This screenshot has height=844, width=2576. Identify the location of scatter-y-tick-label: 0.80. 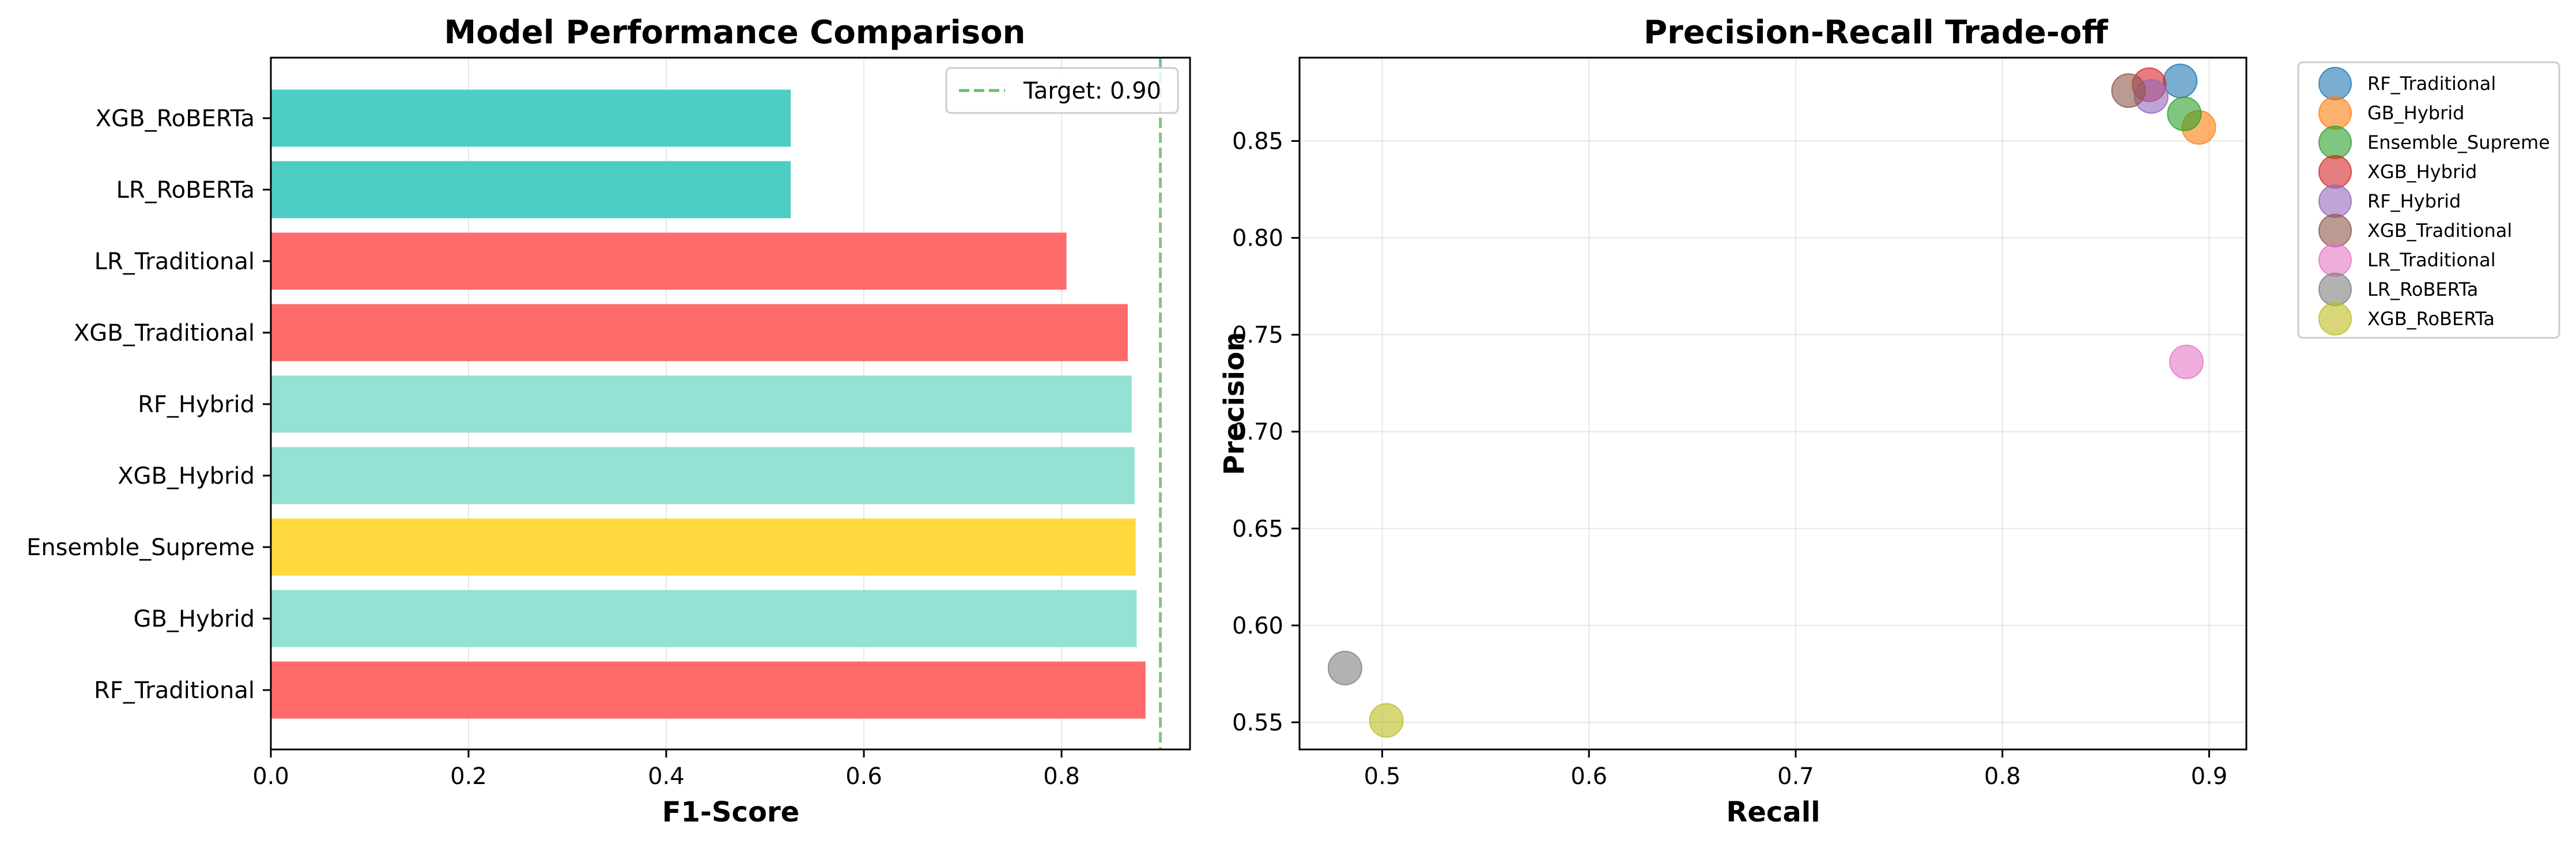
(1257, 238).